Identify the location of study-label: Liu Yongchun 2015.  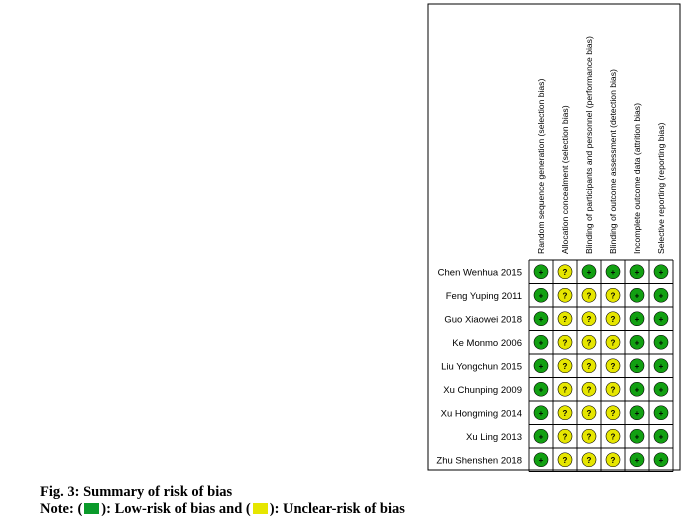
(481, 366).